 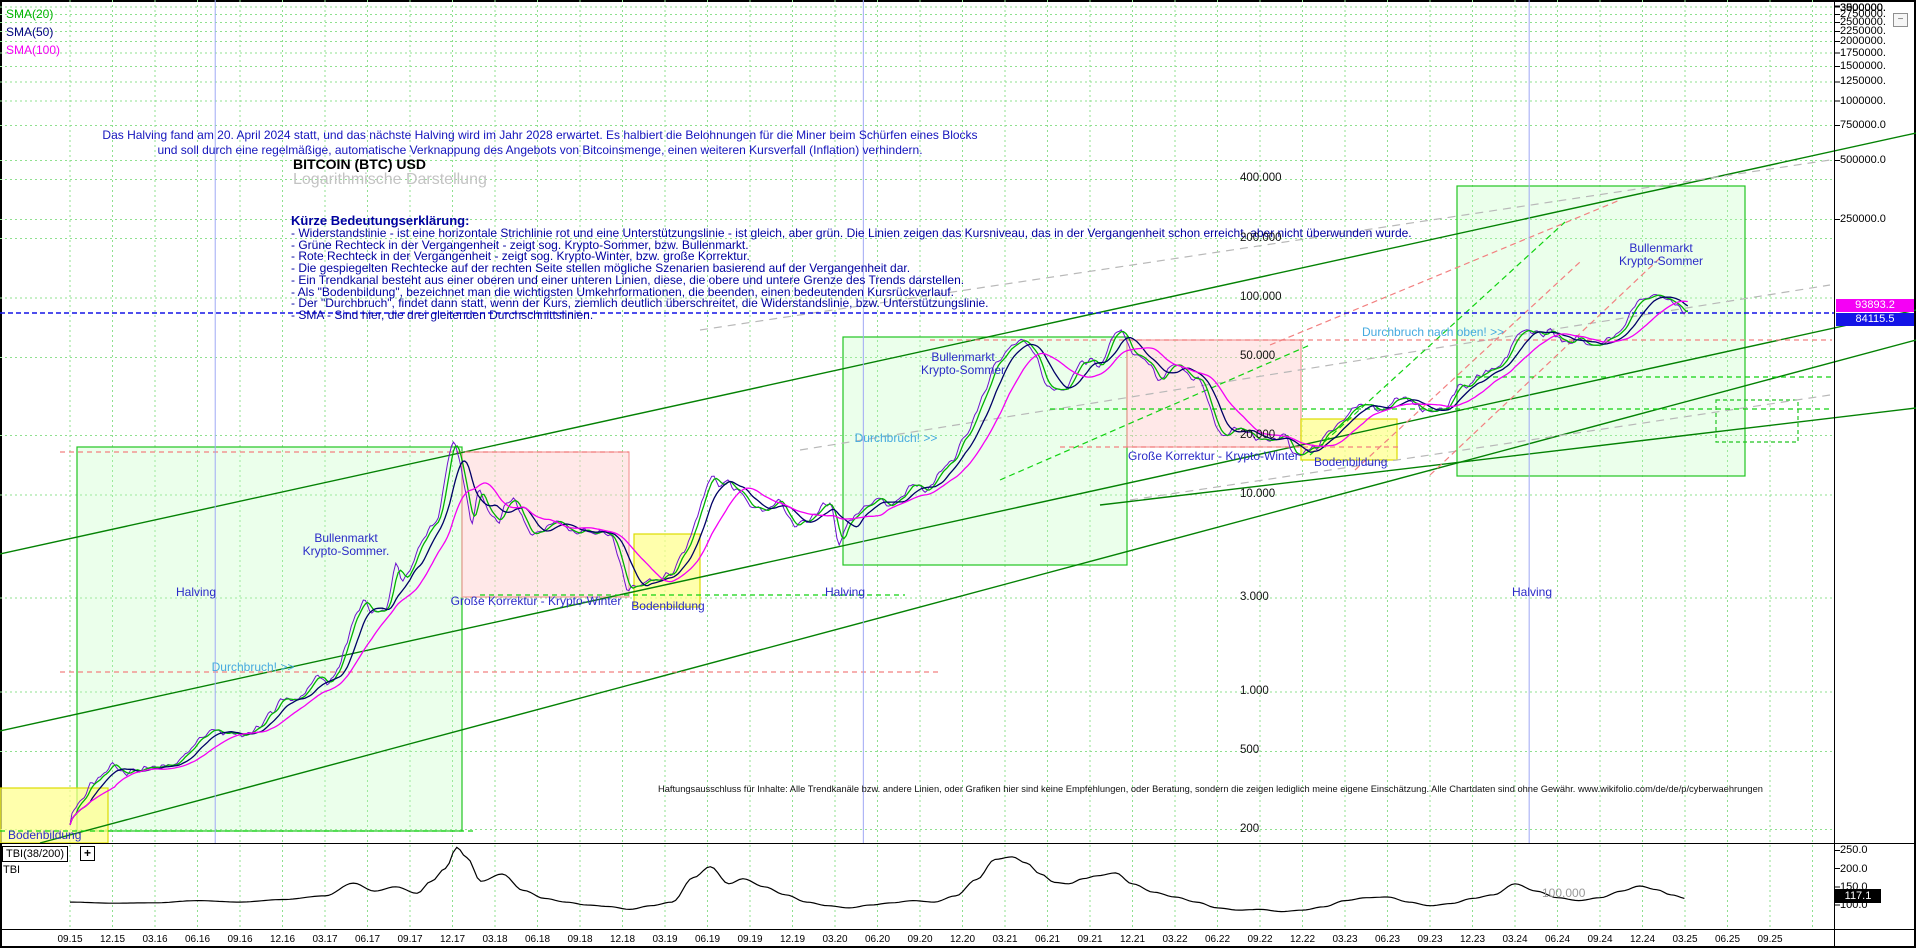 I want to click on collapse-axis-button: −, so click(x=1900, y=20).